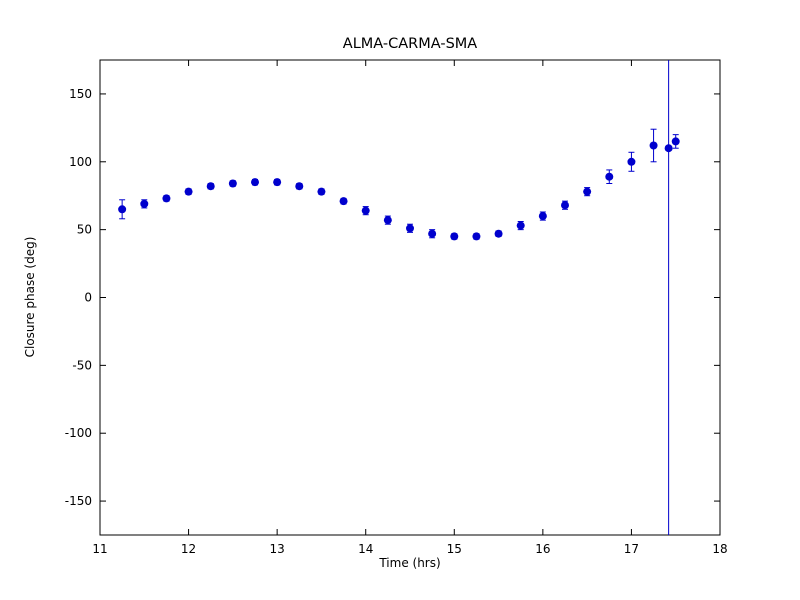  Describe the element at coordinates (78, 433) in the screenshot. I see `y-tick-label: -100` at that location.